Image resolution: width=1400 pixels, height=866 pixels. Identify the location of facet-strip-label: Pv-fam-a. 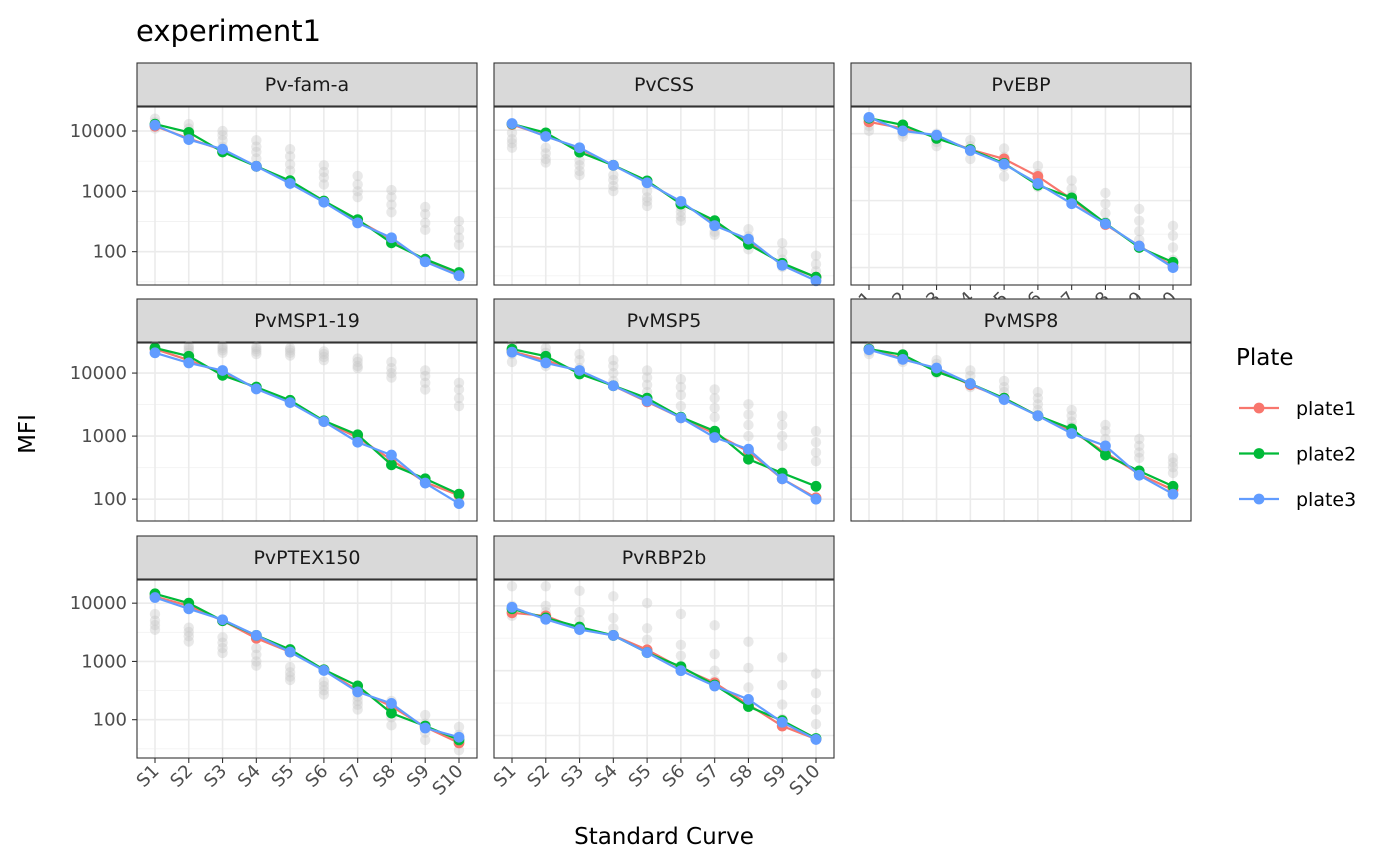
(307, 85).